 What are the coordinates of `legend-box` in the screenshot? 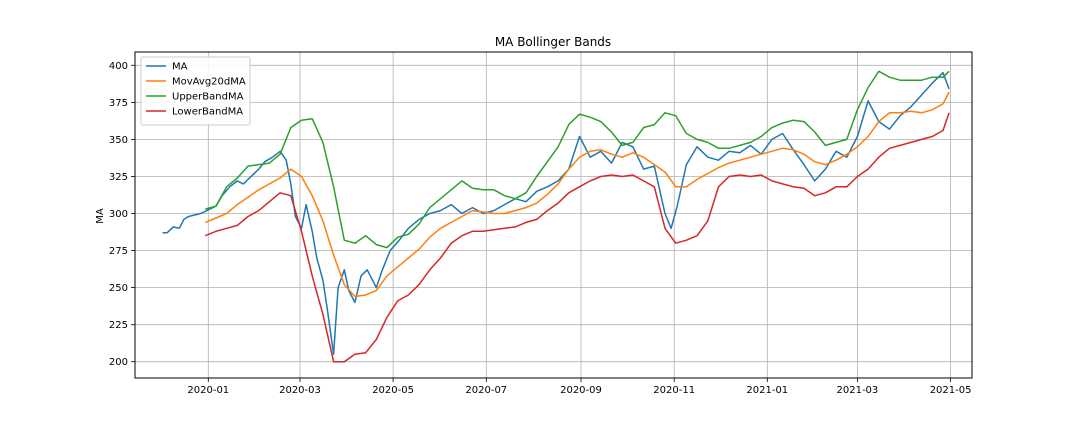 It's located at (195, 91).